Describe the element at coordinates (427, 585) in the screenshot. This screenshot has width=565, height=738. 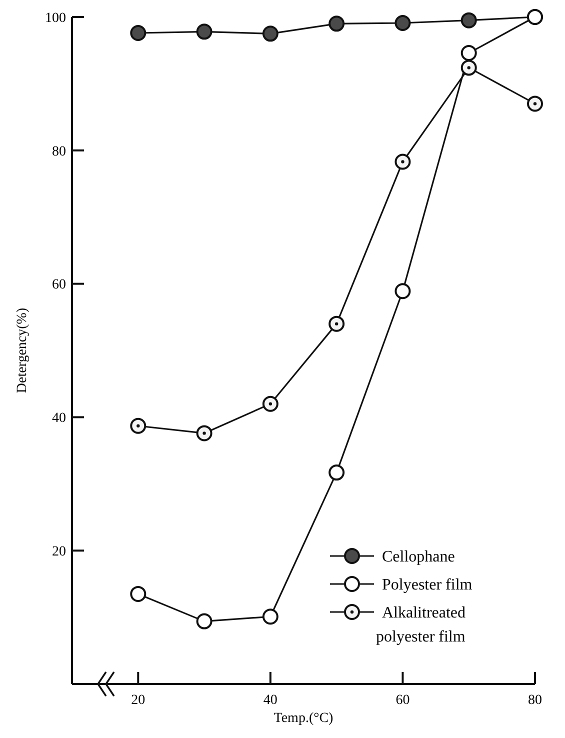
I see `legend-label: Polyester film` at that location.